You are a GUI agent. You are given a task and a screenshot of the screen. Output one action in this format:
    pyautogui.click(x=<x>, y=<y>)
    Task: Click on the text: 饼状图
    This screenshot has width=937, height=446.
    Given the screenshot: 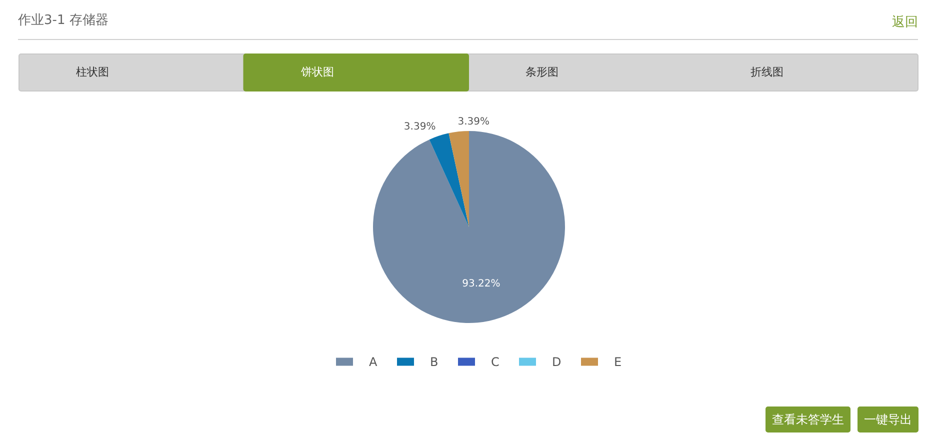 What is the action you would take?
    pyautogui.click(x=317, y=72)
    